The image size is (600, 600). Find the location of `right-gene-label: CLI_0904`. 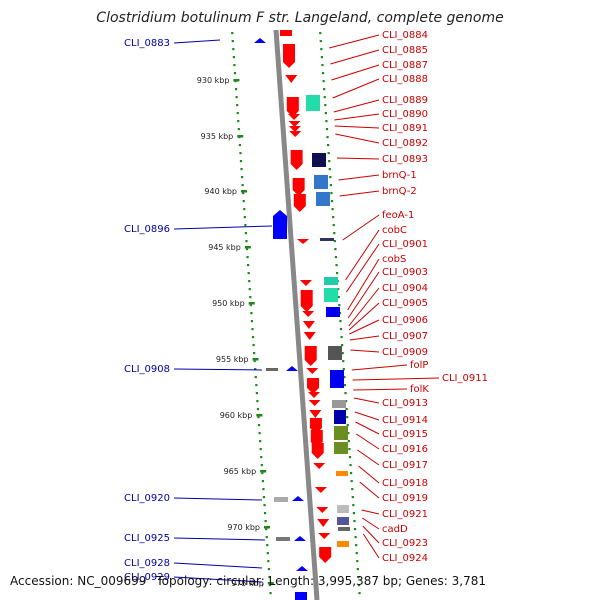

right-gene-label: CLI_0904 is located at coordinates (405, 288).